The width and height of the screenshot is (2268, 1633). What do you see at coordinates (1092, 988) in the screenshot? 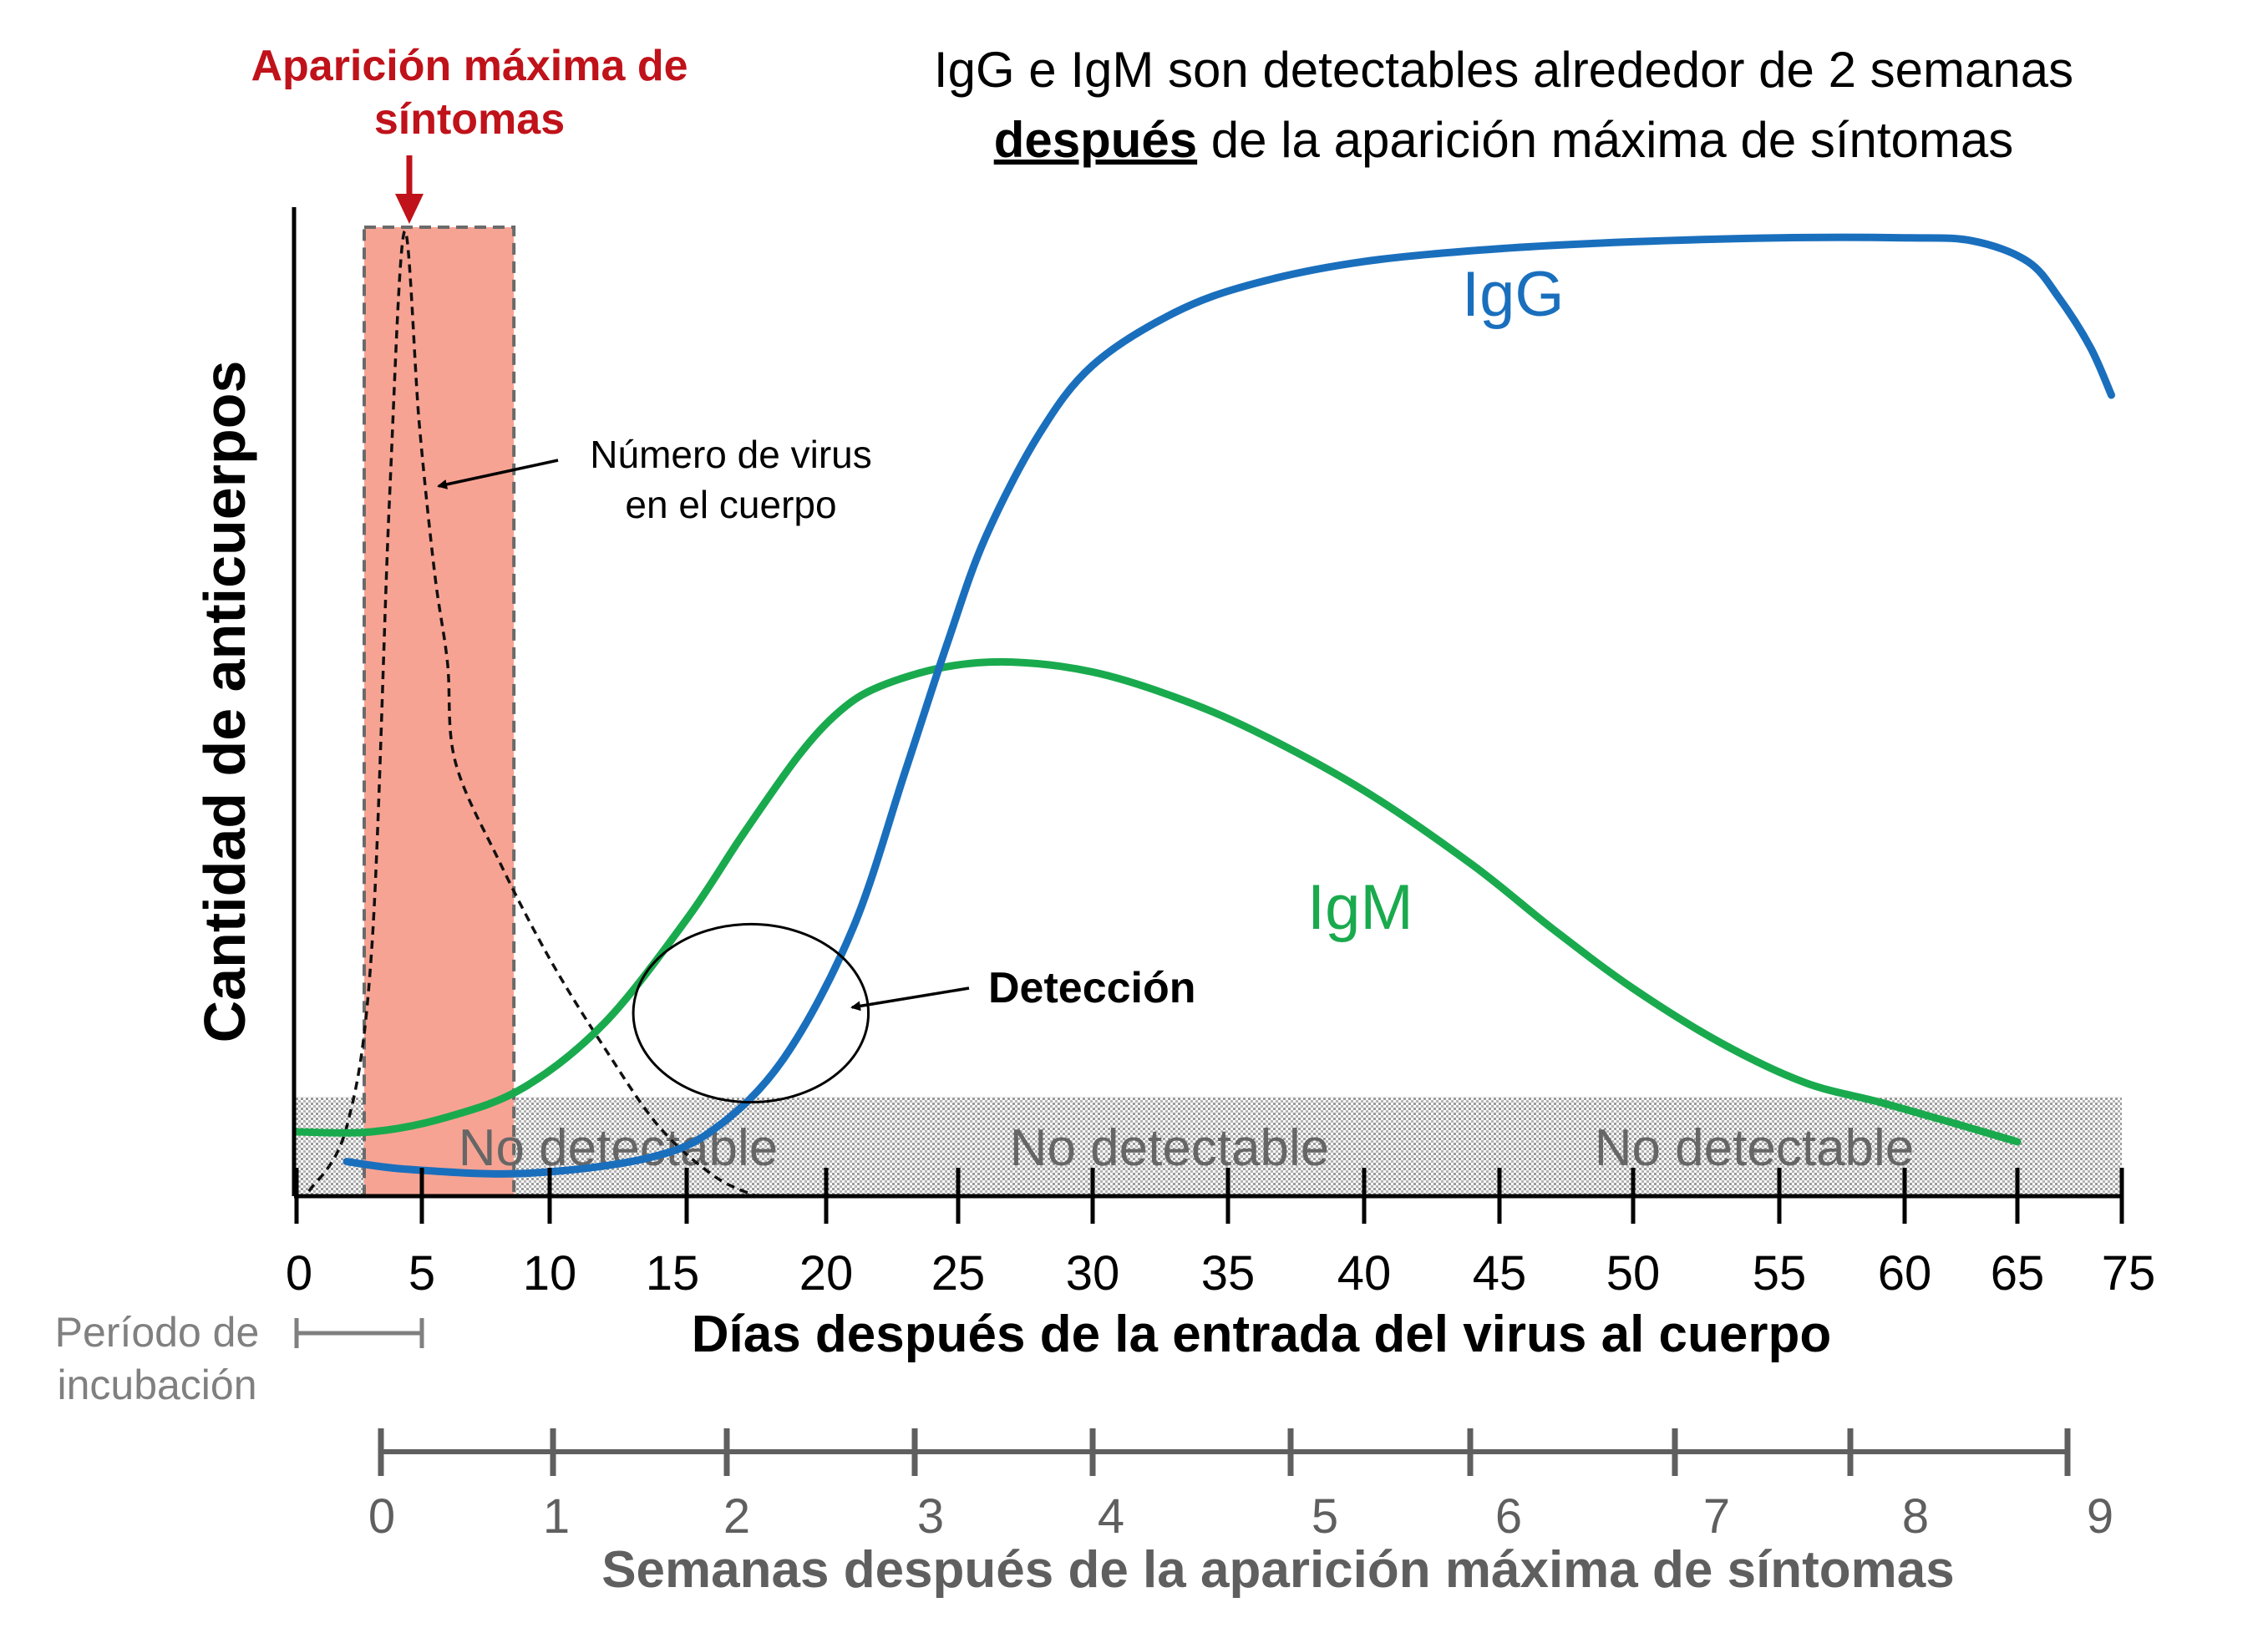
I see `detection-label: Detección` at bounding box center [1092, 988].